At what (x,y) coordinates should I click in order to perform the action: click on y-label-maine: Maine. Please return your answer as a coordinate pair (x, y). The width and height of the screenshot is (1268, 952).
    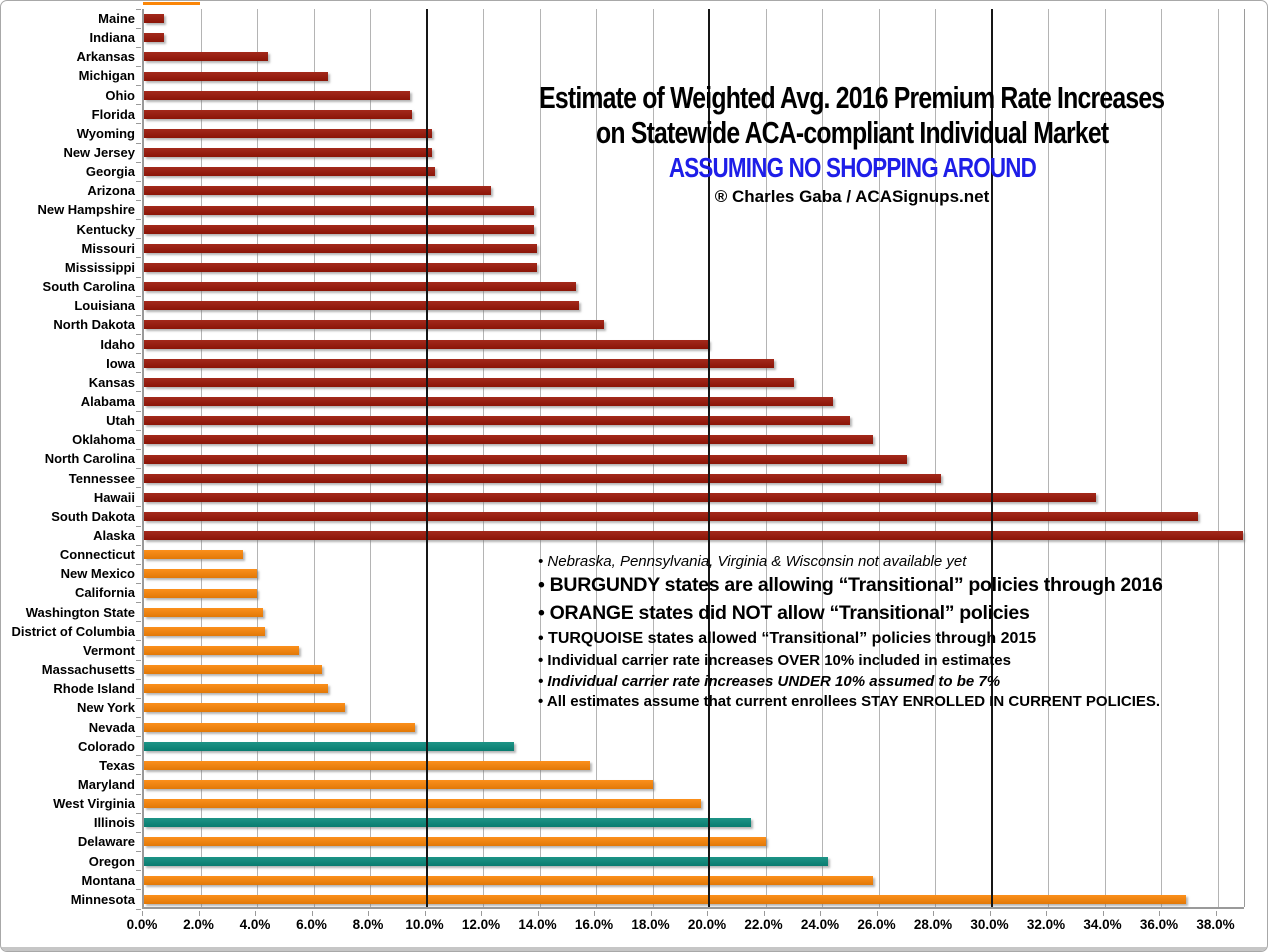
    Looking at the image, I should click on (116, 18).